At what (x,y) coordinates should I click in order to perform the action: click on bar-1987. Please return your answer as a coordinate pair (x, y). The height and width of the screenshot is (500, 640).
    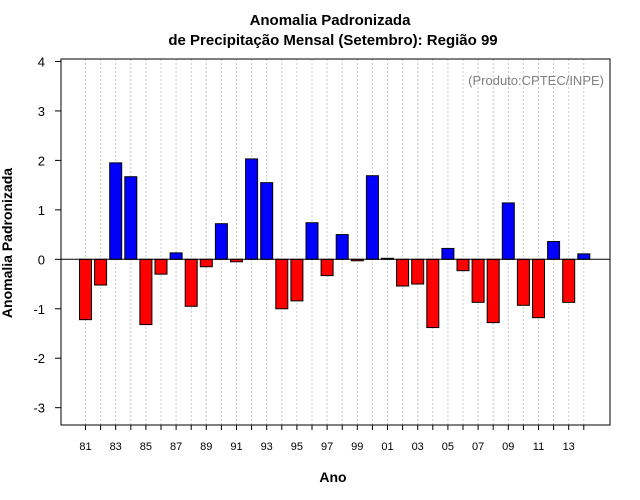
    Looking at the image, I should click on (176, 256).